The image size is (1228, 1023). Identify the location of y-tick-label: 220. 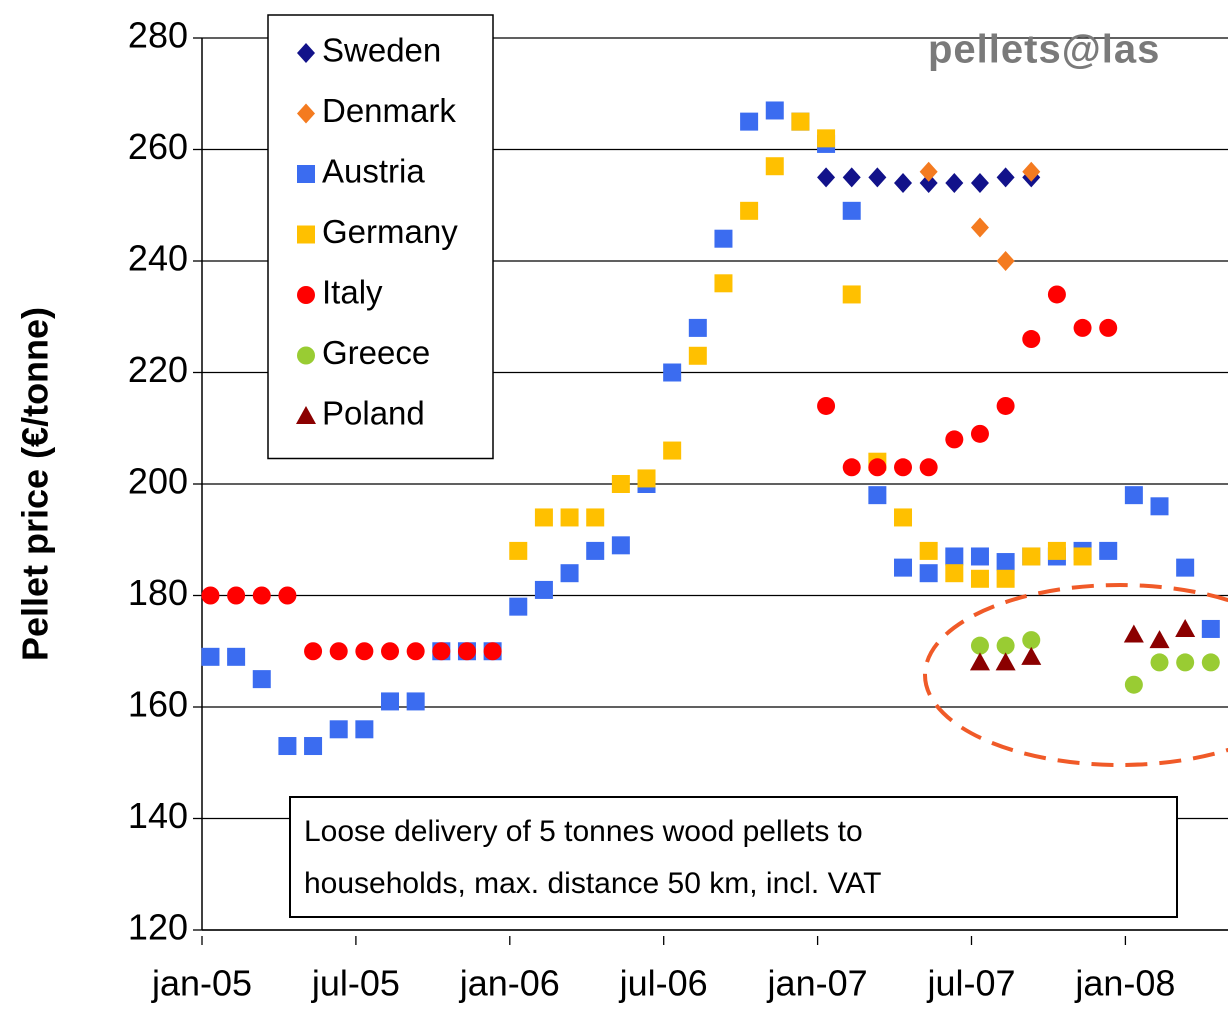
(158, 369).